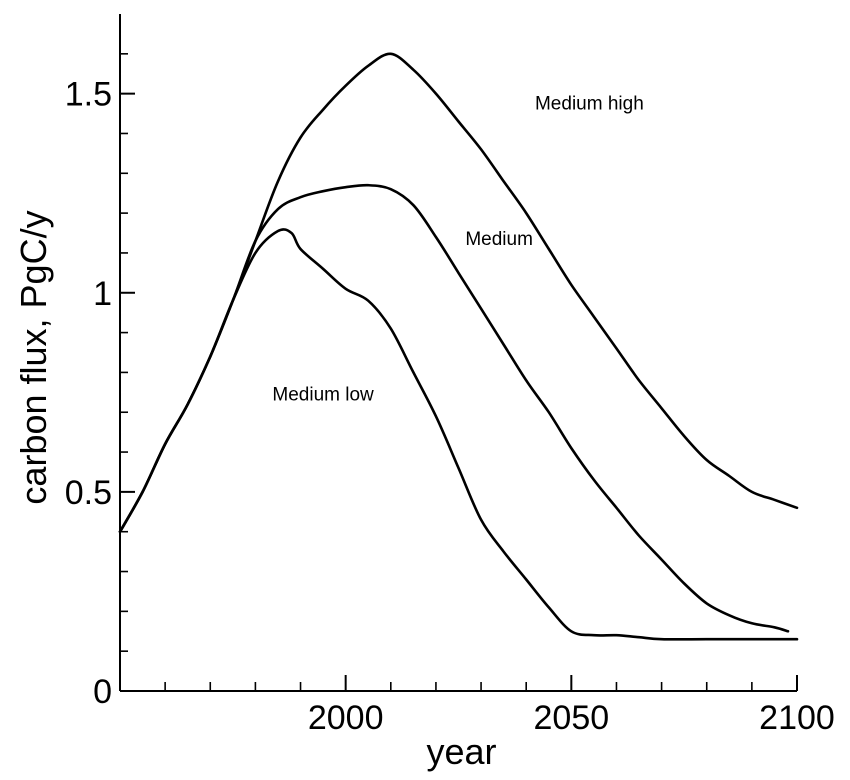 Image resolution: width=850 pixels, height=780 pixels. What do you see at coordinates (88, 95) in the screenshot?
I see `y-tick-label: 1.5` at bounding box center [88, 95].